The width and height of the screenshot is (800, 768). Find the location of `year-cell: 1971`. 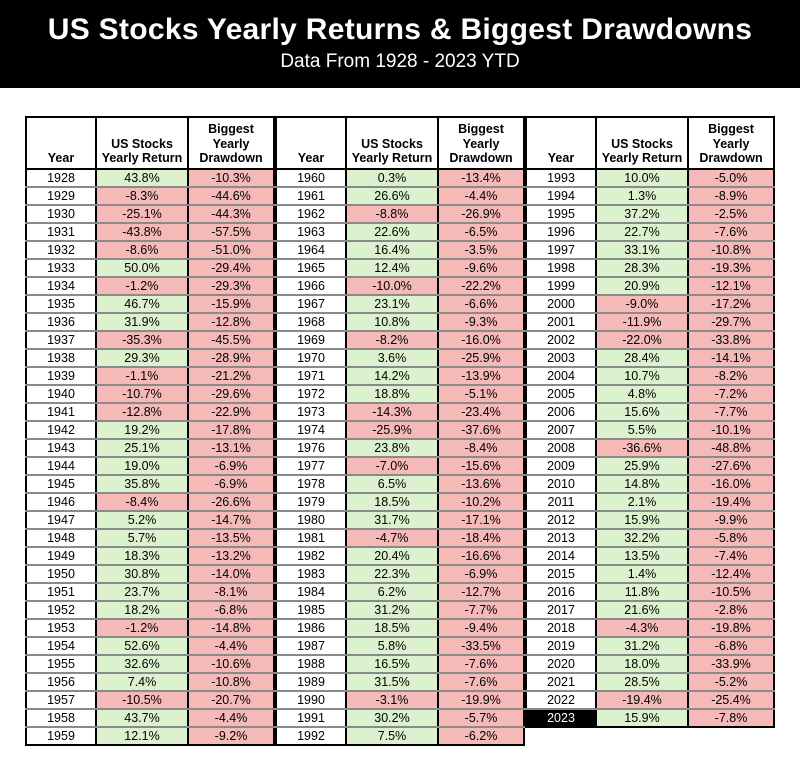

year-cell: 1971 is located at coordinates (311, 376).